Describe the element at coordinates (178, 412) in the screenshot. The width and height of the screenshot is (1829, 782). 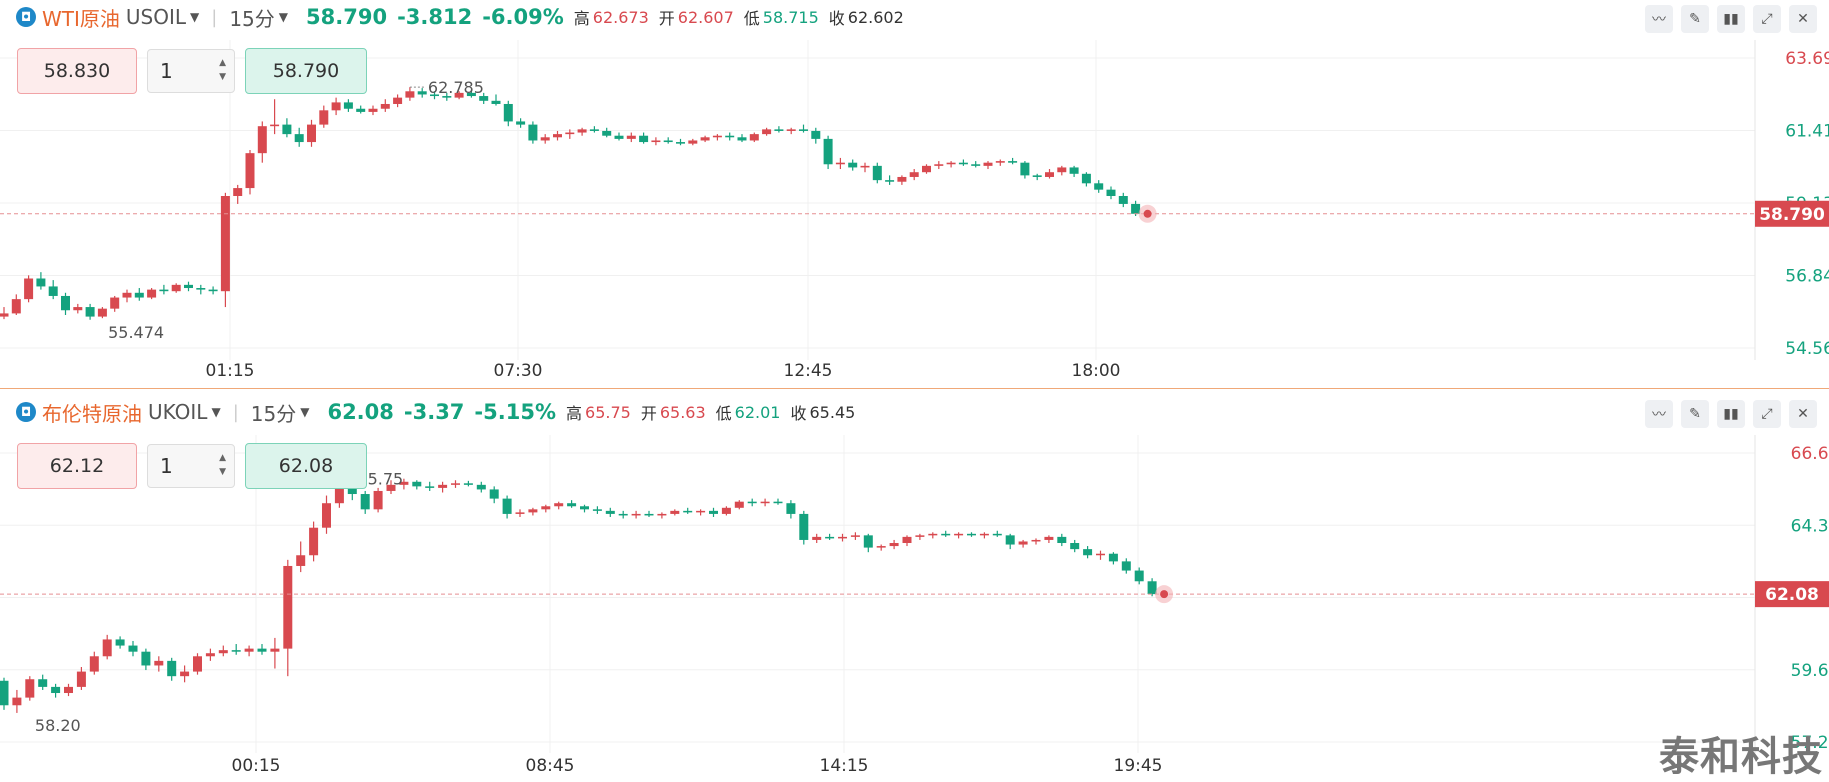
I see `symbol-code: UKOIL` at that location.